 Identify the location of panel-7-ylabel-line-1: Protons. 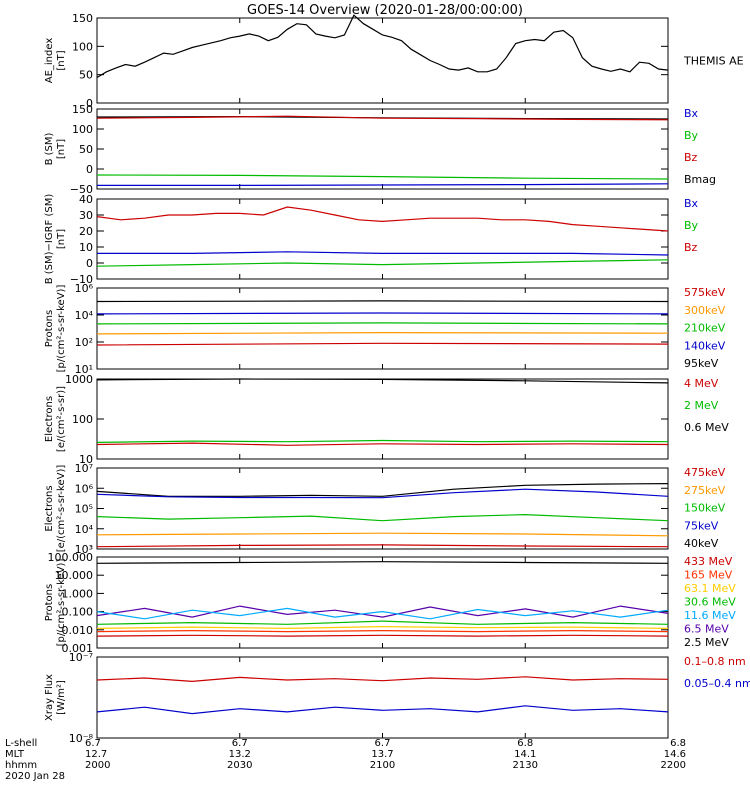
(49, 602).